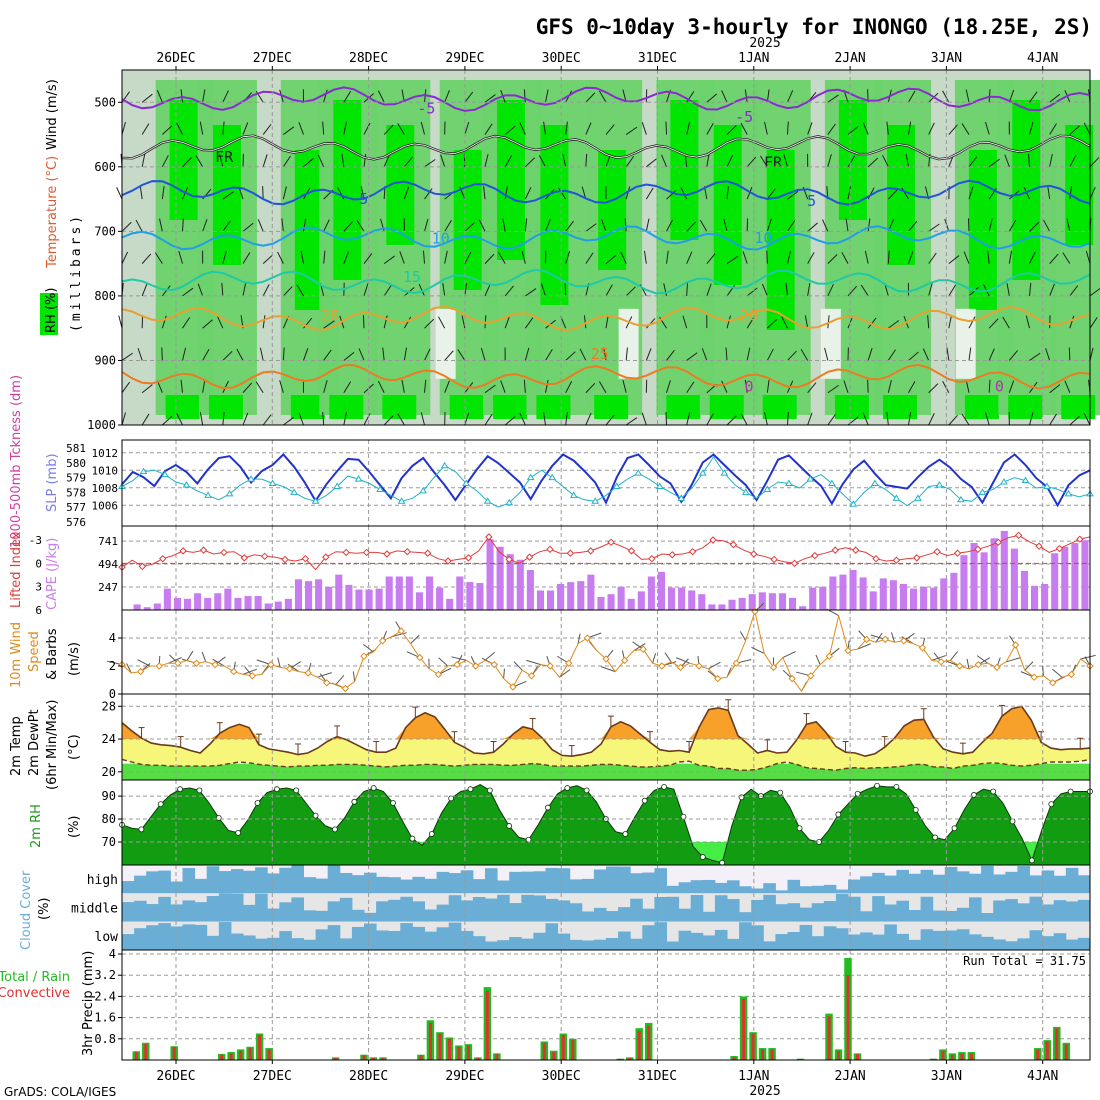  Describe the element at coordinates (528, 839) in the screenshot. I see `rh2m-point` at that location.